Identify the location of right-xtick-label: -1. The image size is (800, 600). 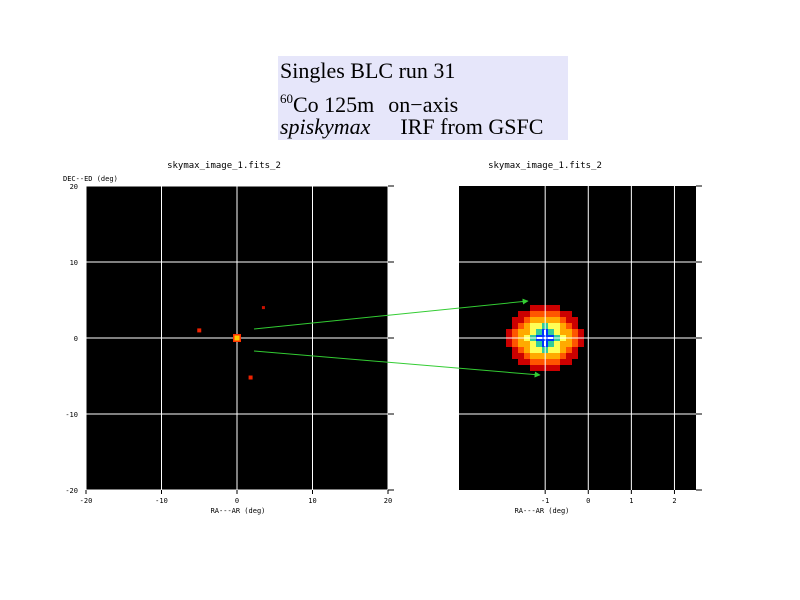
(545, 501).